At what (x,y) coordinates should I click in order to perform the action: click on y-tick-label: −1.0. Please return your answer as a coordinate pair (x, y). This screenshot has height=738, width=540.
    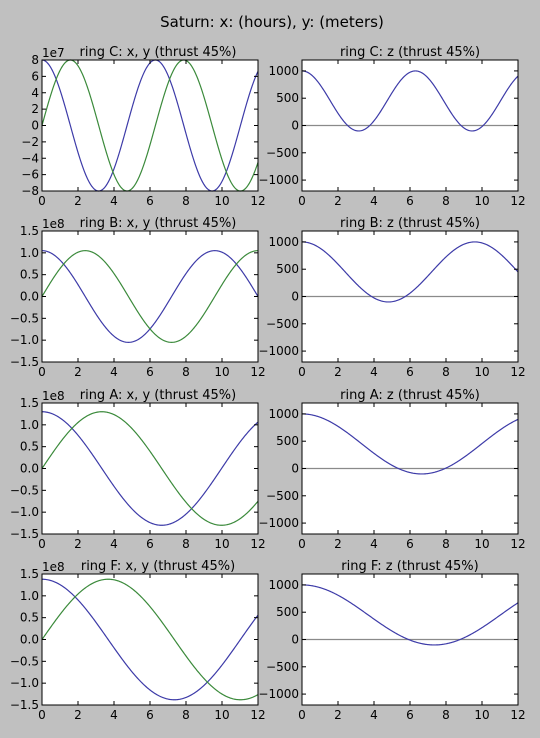
    Looking at the image, I should click on (24, 512).